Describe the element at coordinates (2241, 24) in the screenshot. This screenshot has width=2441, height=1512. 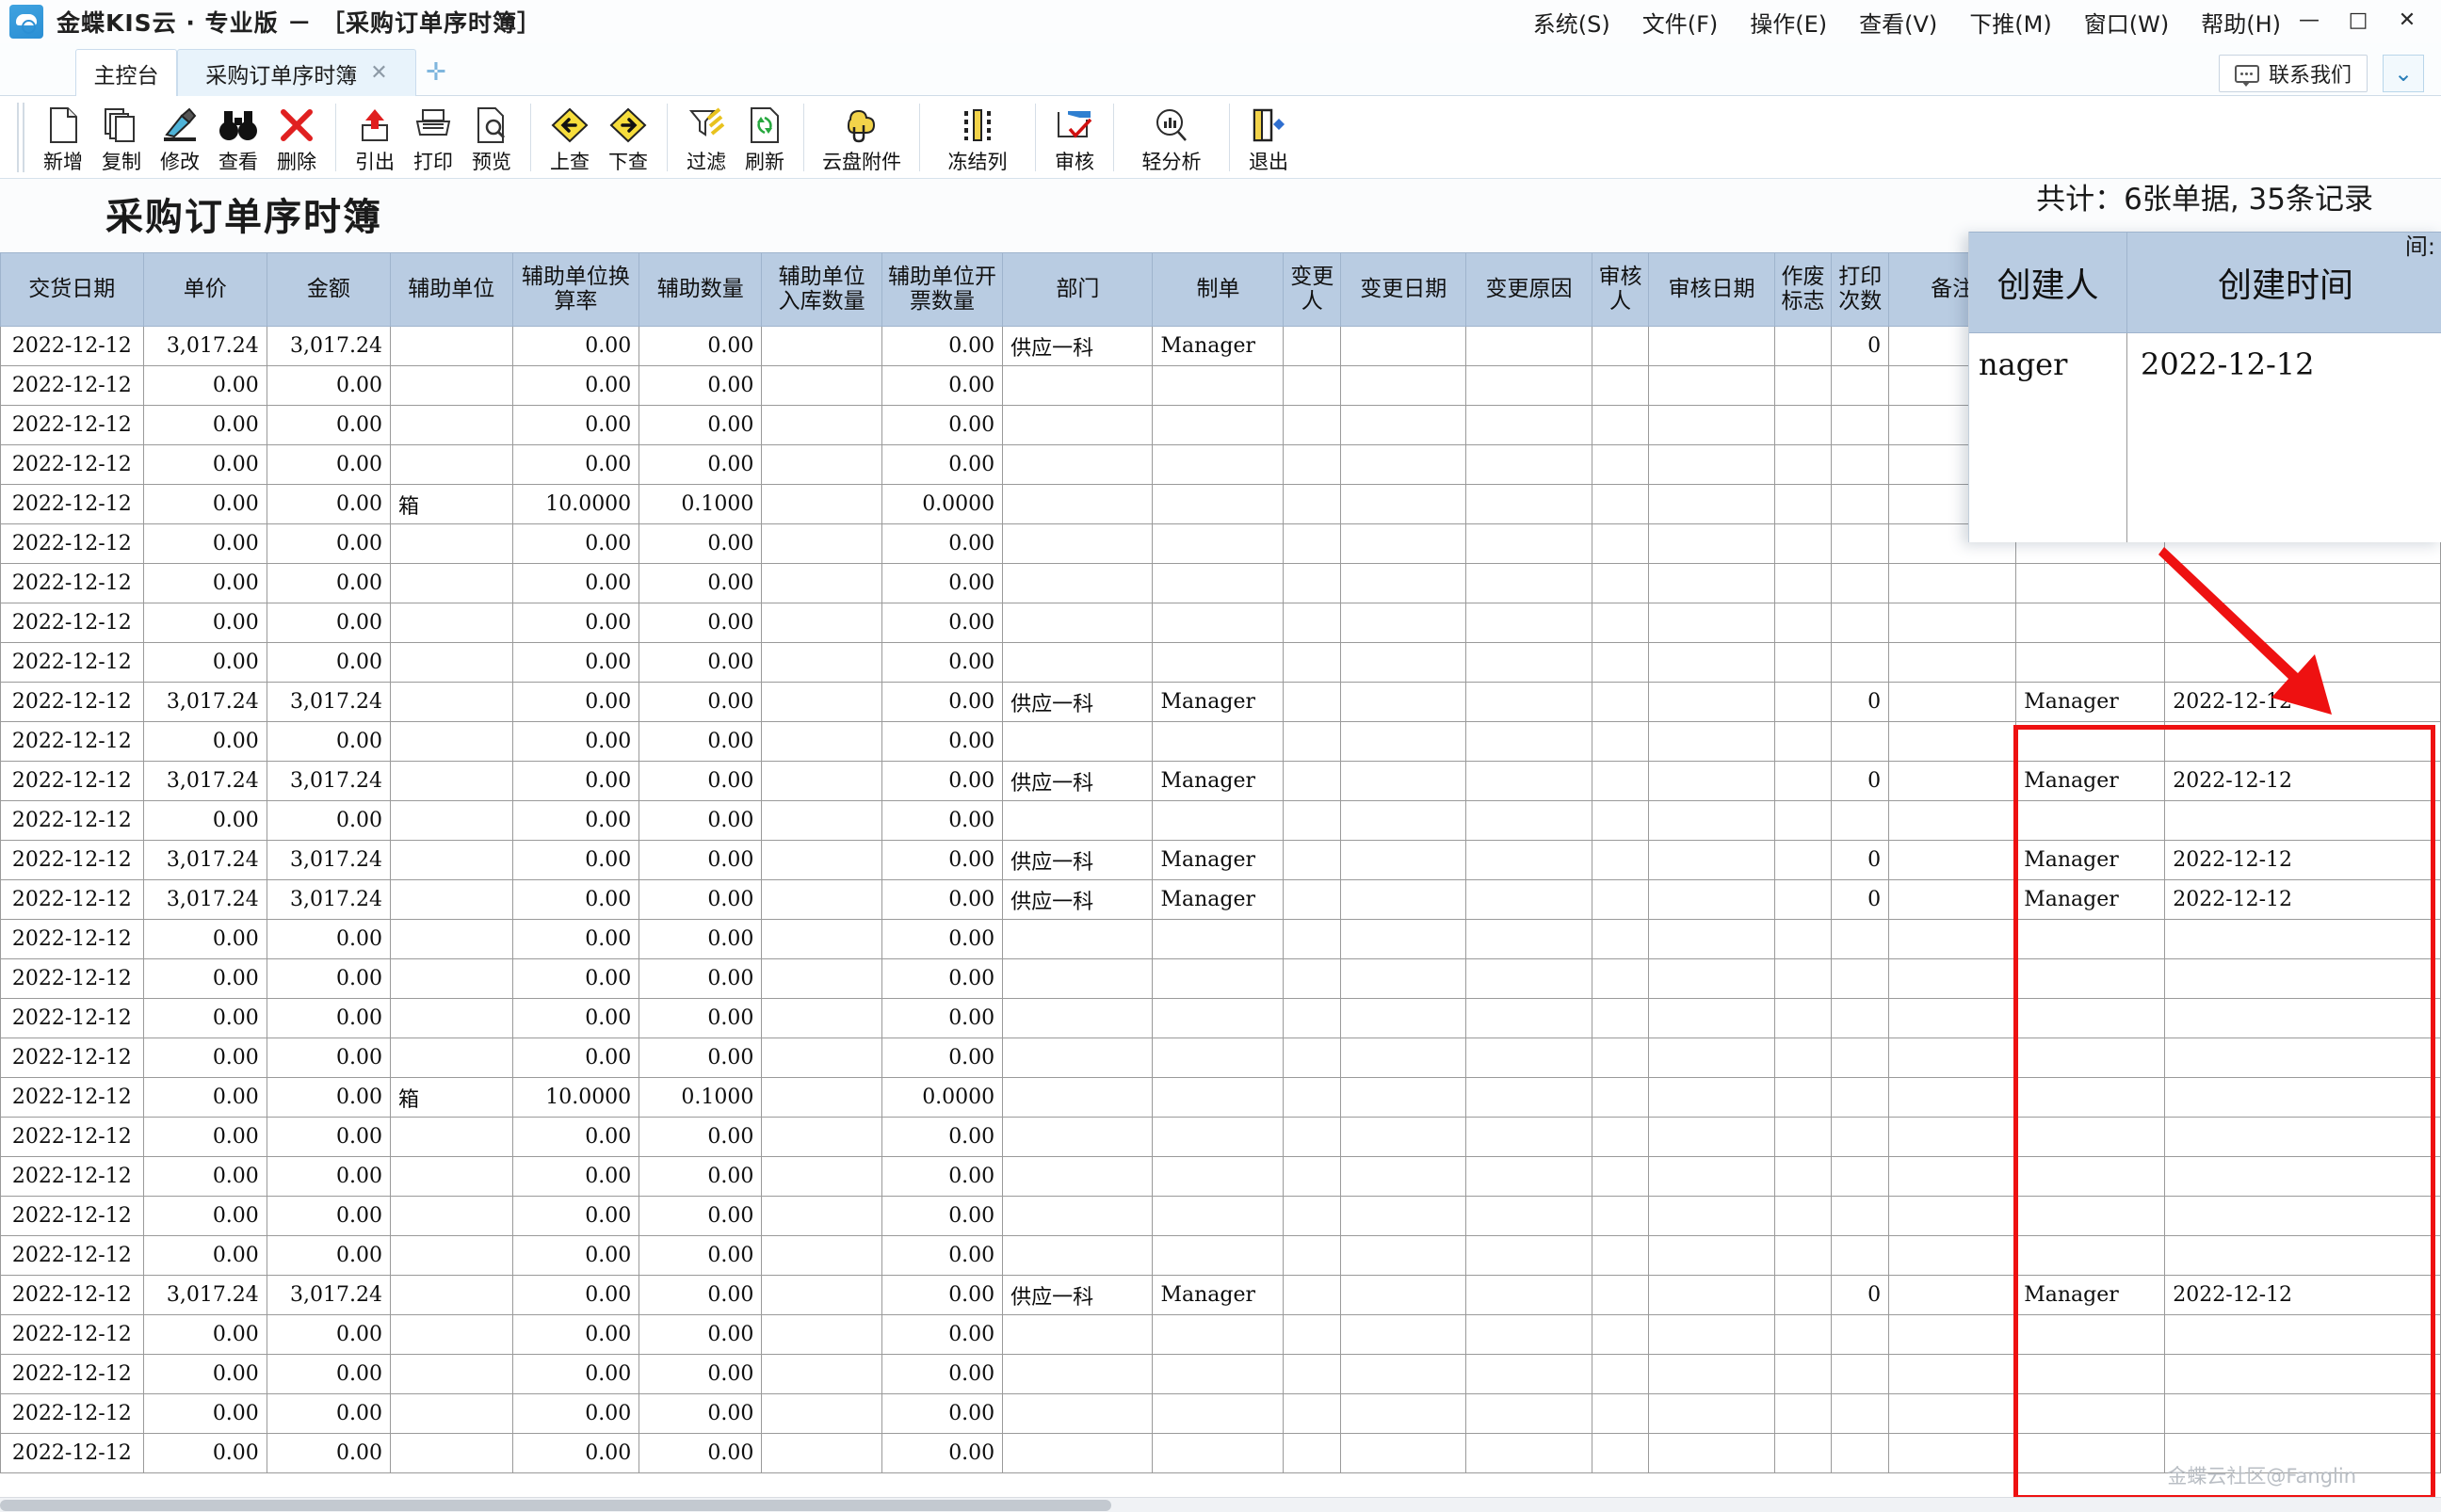
I see `menu-help: 帮助(H)` at that location.